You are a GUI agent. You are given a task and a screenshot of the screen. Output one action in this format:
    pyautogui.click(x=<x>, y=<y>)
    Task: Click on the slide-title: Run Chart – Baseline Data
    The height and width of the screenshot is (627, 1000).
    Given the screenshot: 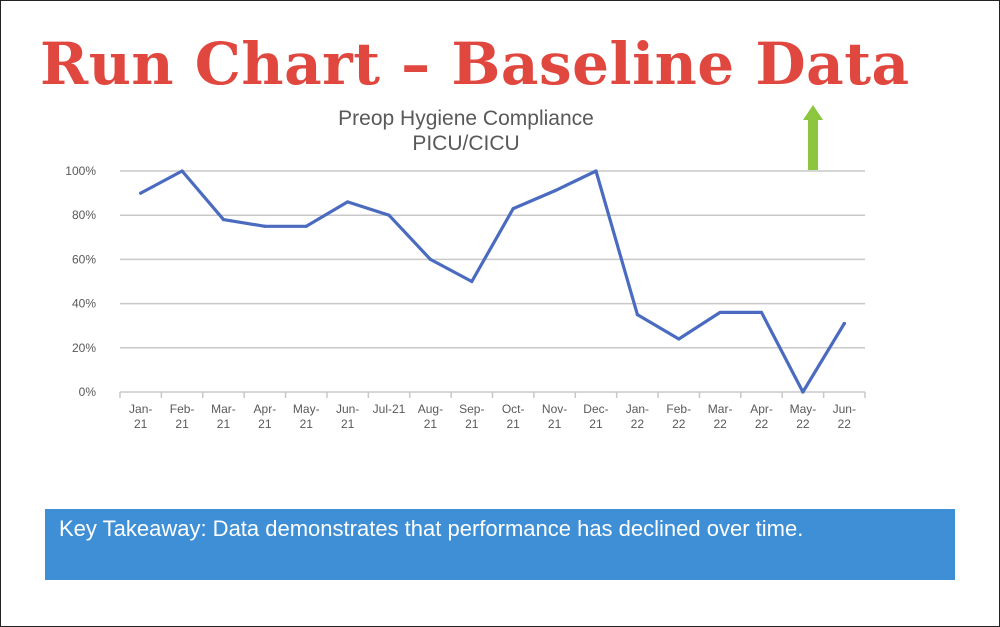 What is the action you would take?
    pyautogui.click(x=475, y=64)
    